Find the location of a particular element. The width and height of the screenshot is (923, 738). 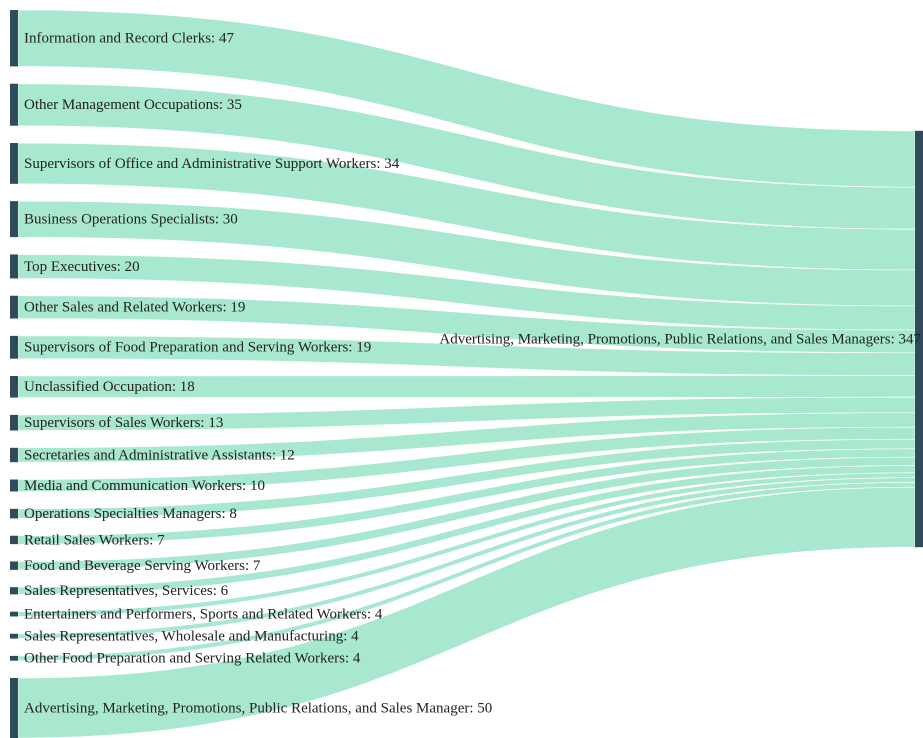

source-label: Business Operations Specialists: 30 is located at coordinates (131, 220).